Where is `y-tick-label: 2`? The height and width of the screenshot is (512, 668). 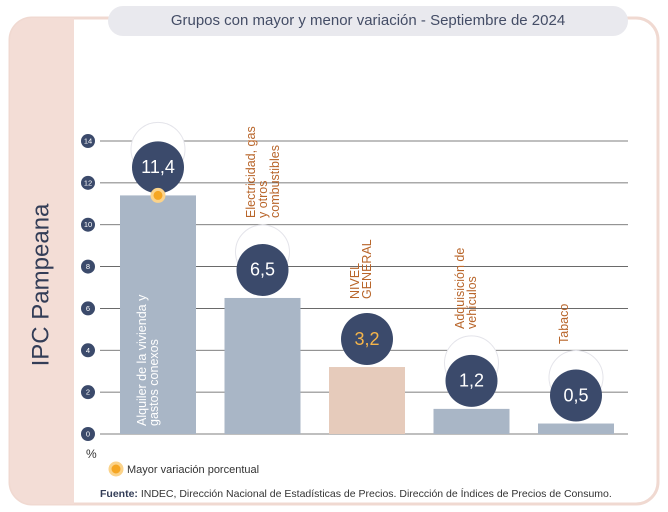 y-tick-label: 2 is located at coordinates (88, 392).